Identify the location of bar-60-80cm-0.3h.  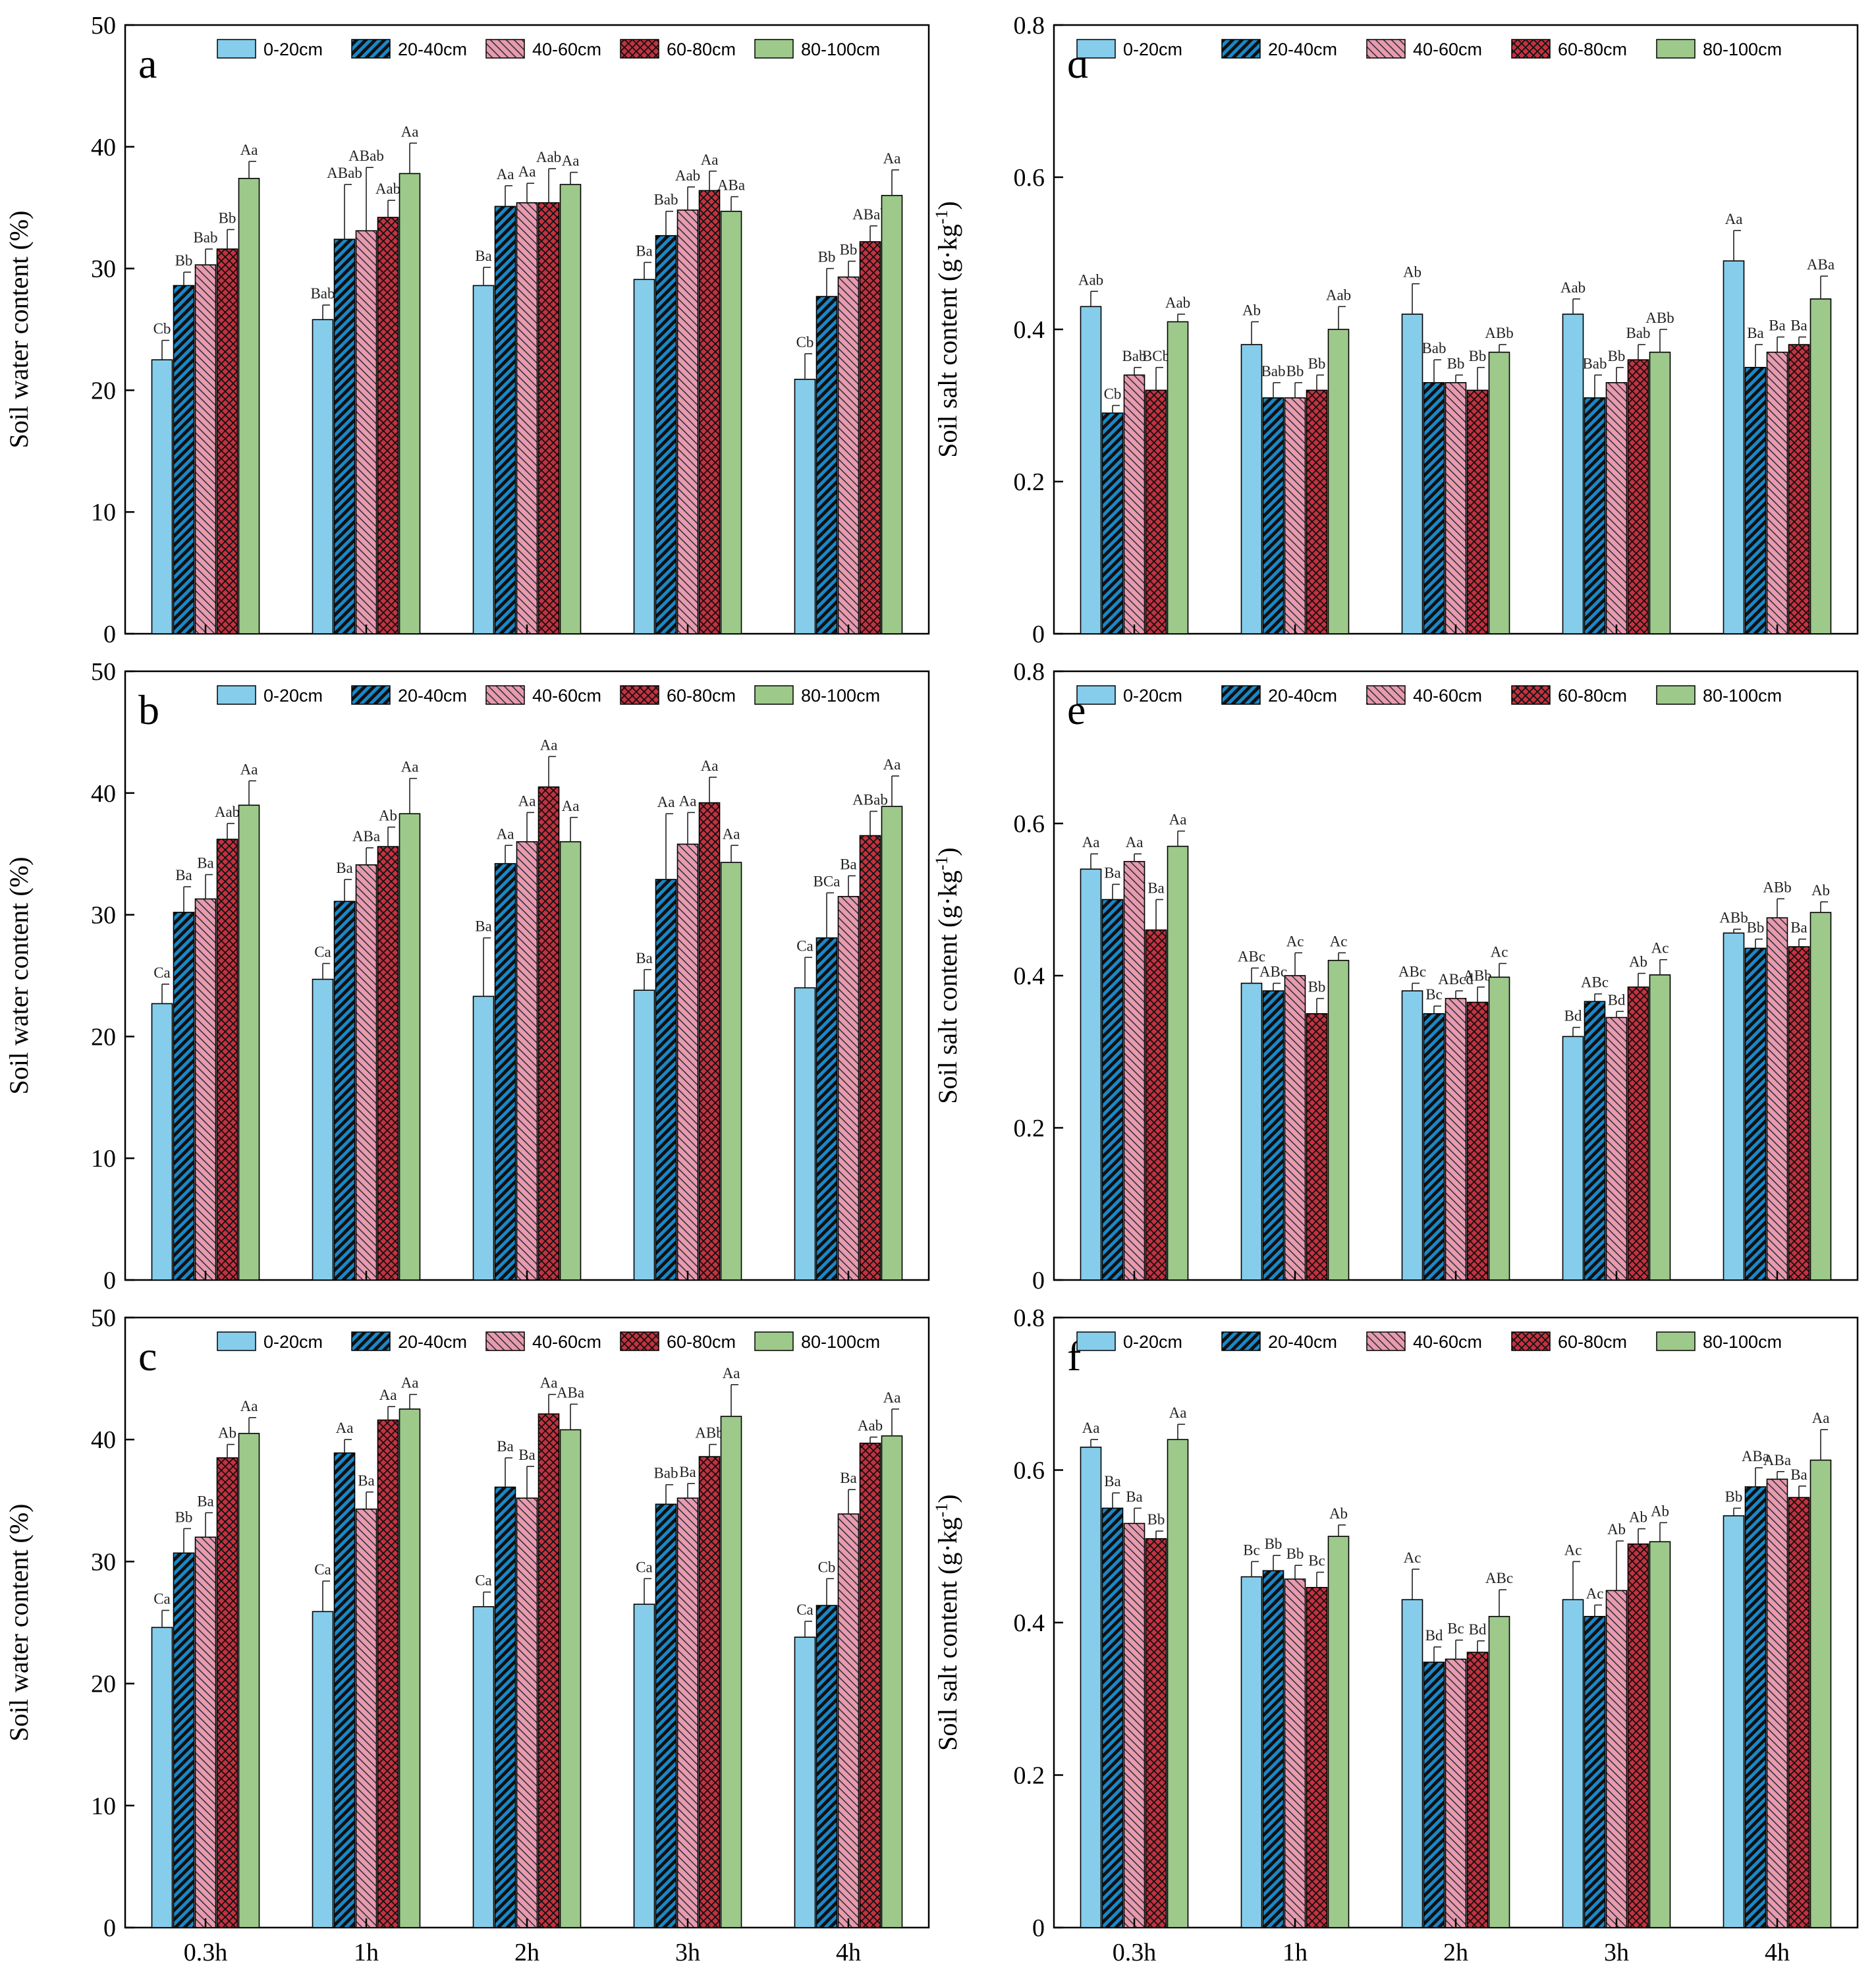
(1156, 511).